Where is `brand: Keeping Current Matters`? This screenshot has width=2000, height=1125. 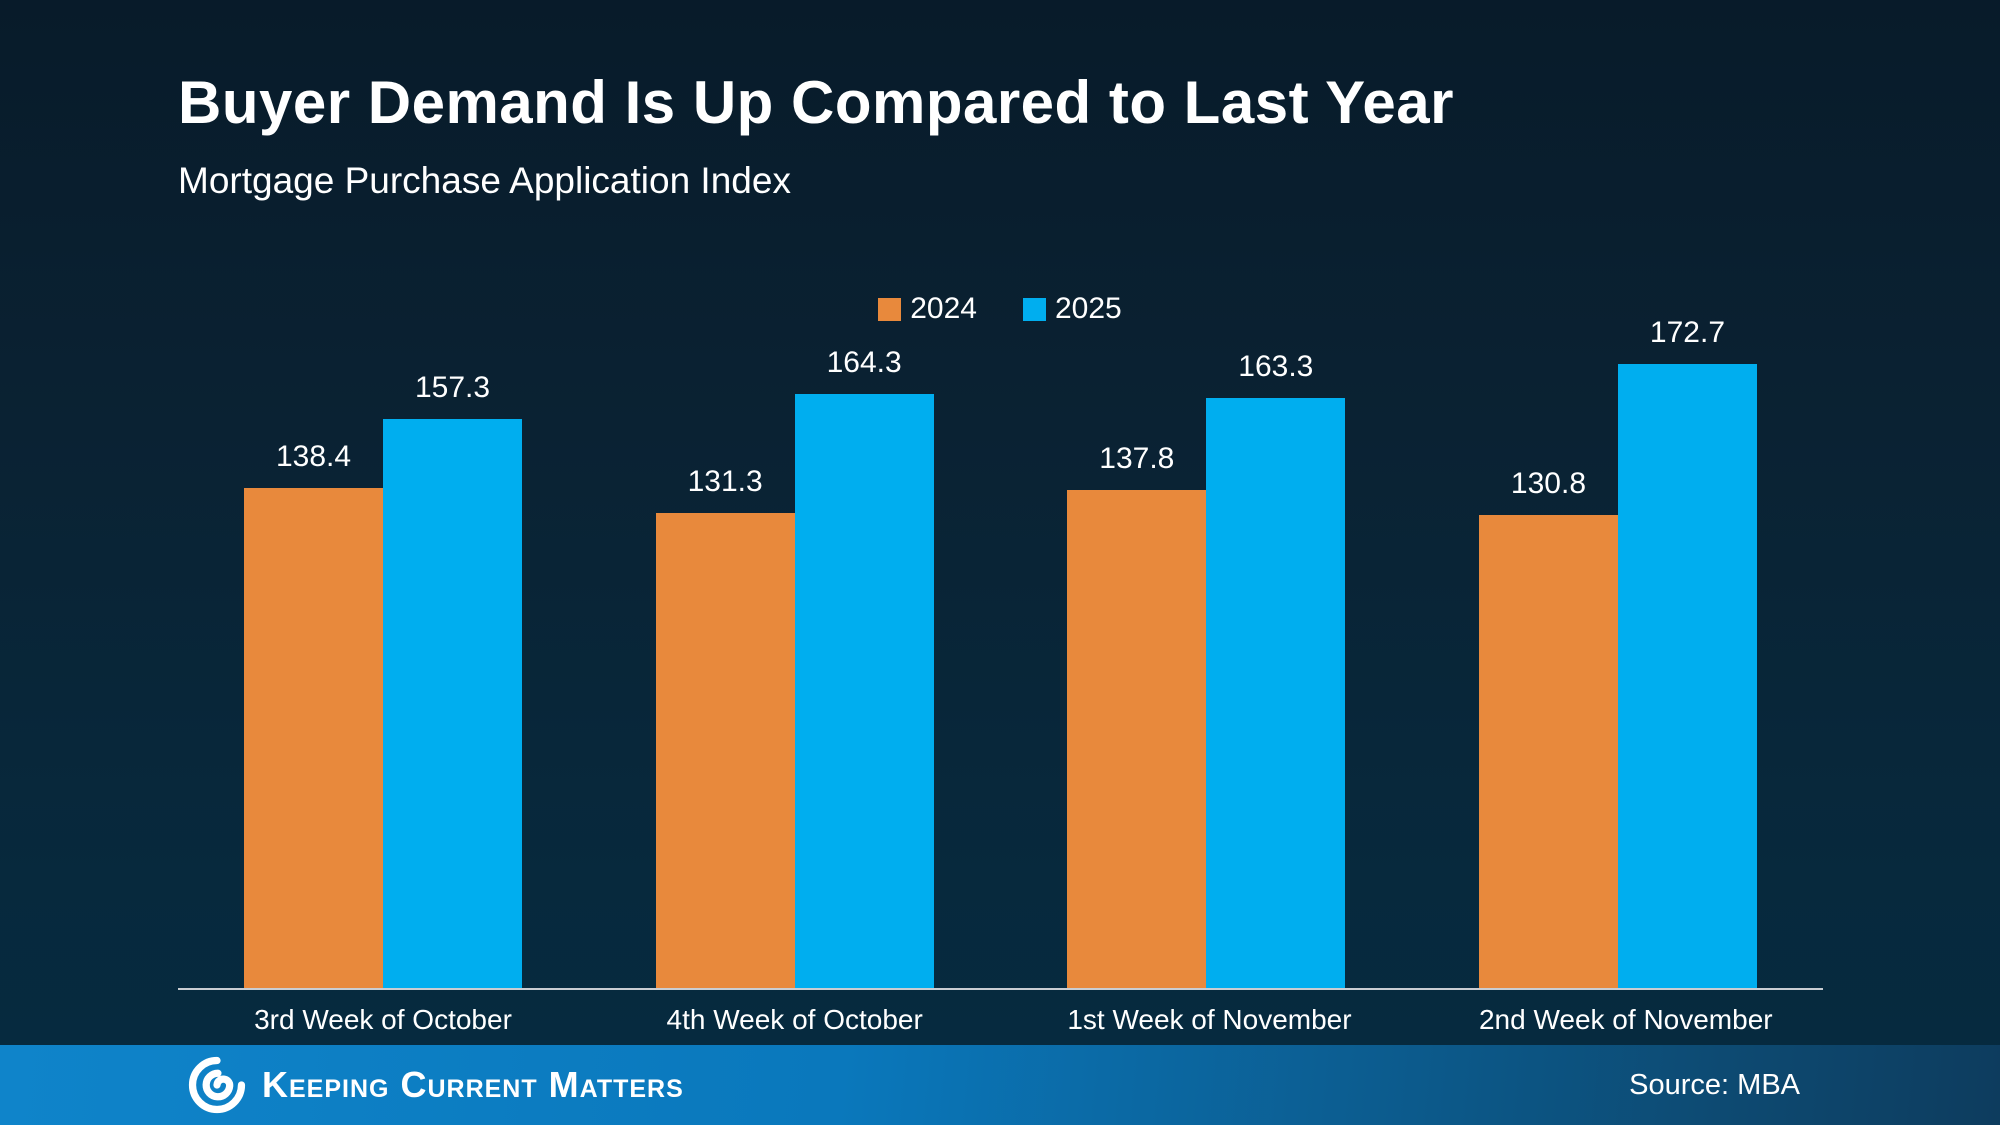
brand: Keeping Current Matters is located at coordinates (436, 1085).